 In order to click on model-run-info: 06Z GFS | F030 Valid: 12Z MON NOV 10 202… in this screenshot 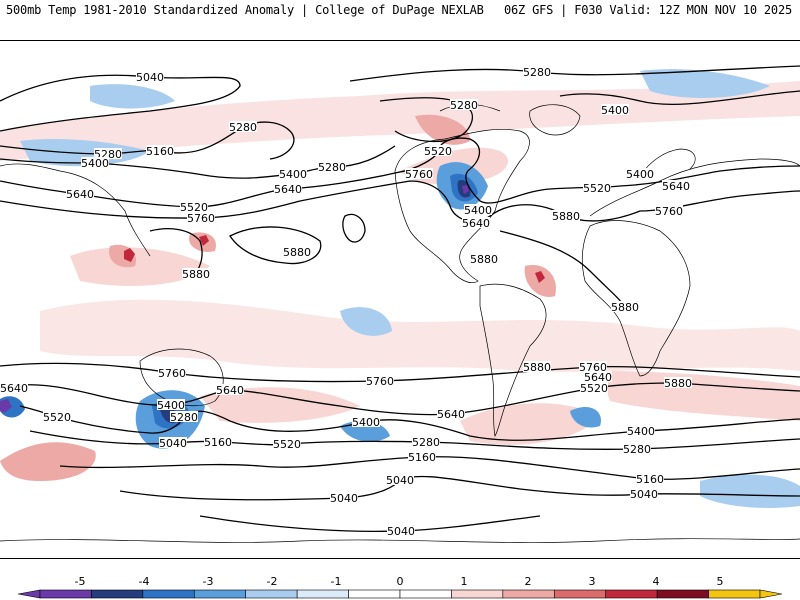, I will do `click(647, 10)`.